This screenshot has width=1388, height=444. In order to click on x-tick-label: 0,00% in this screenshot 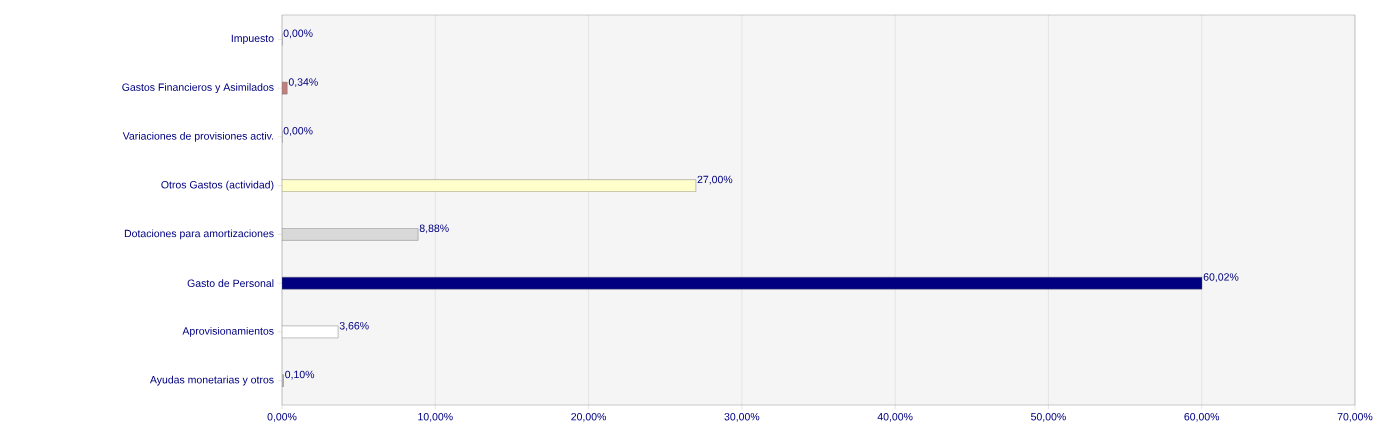, I will do `click(282, 417)`.